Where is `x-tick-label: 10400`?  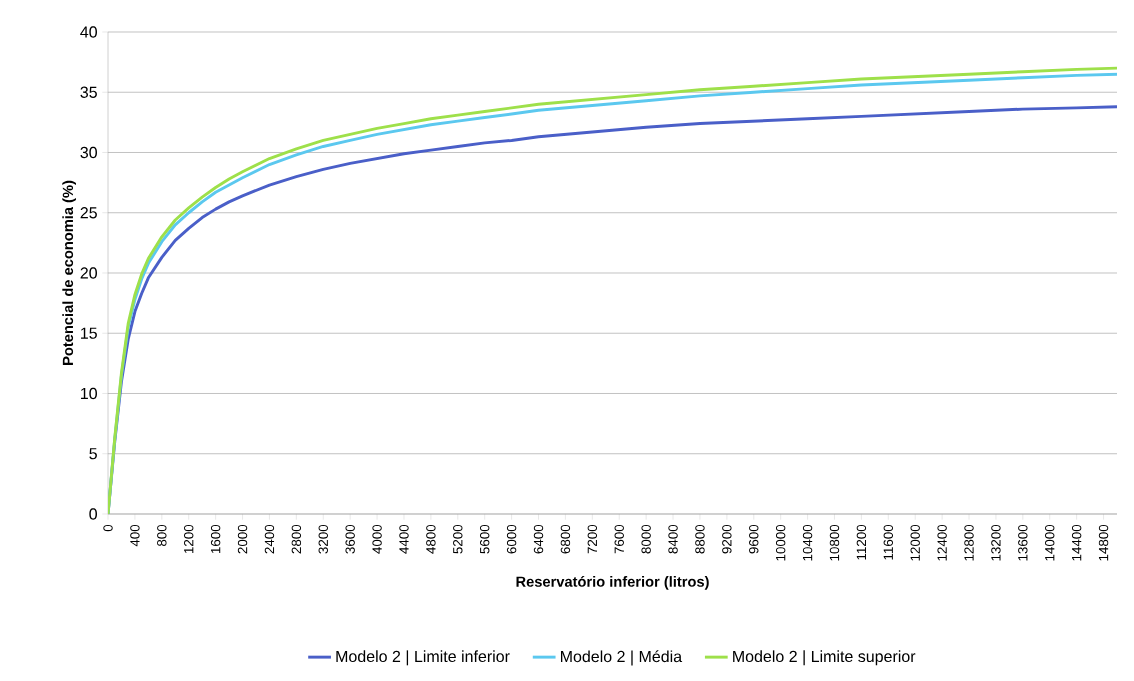
x-tick-label: 10400 is located at coordinates (807, 542).